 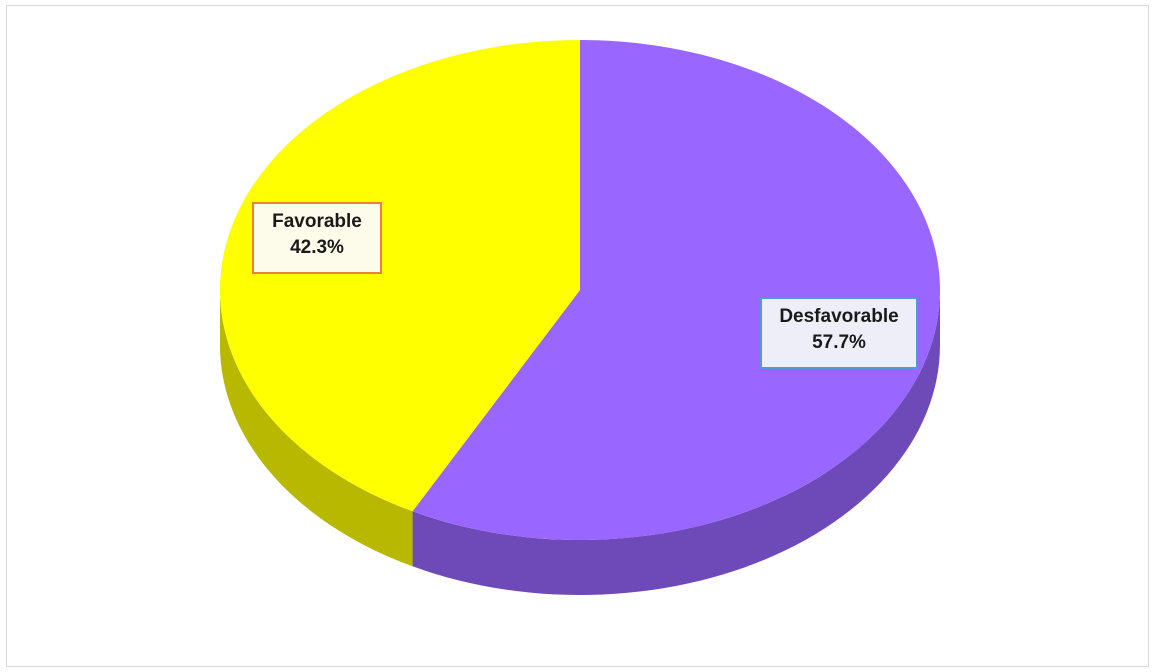 I want to click on data-label-desfavorable-value: 57.7%, so click(x=839, y=342).